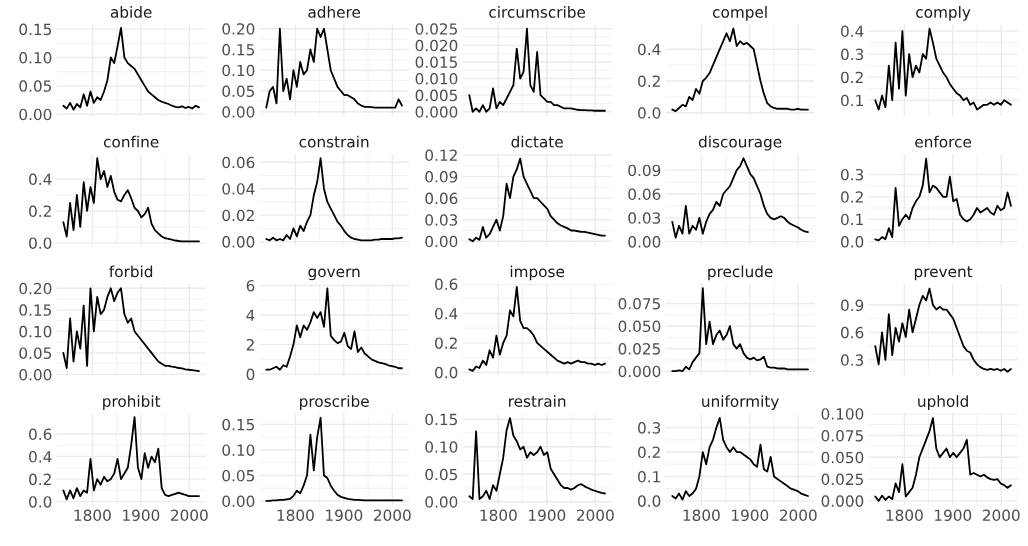 The width and height of the screenshot is (1028, 546). Describe the element at coordinates (334, 141) in the screenshot. I see `chart-title: constrain` at that location.